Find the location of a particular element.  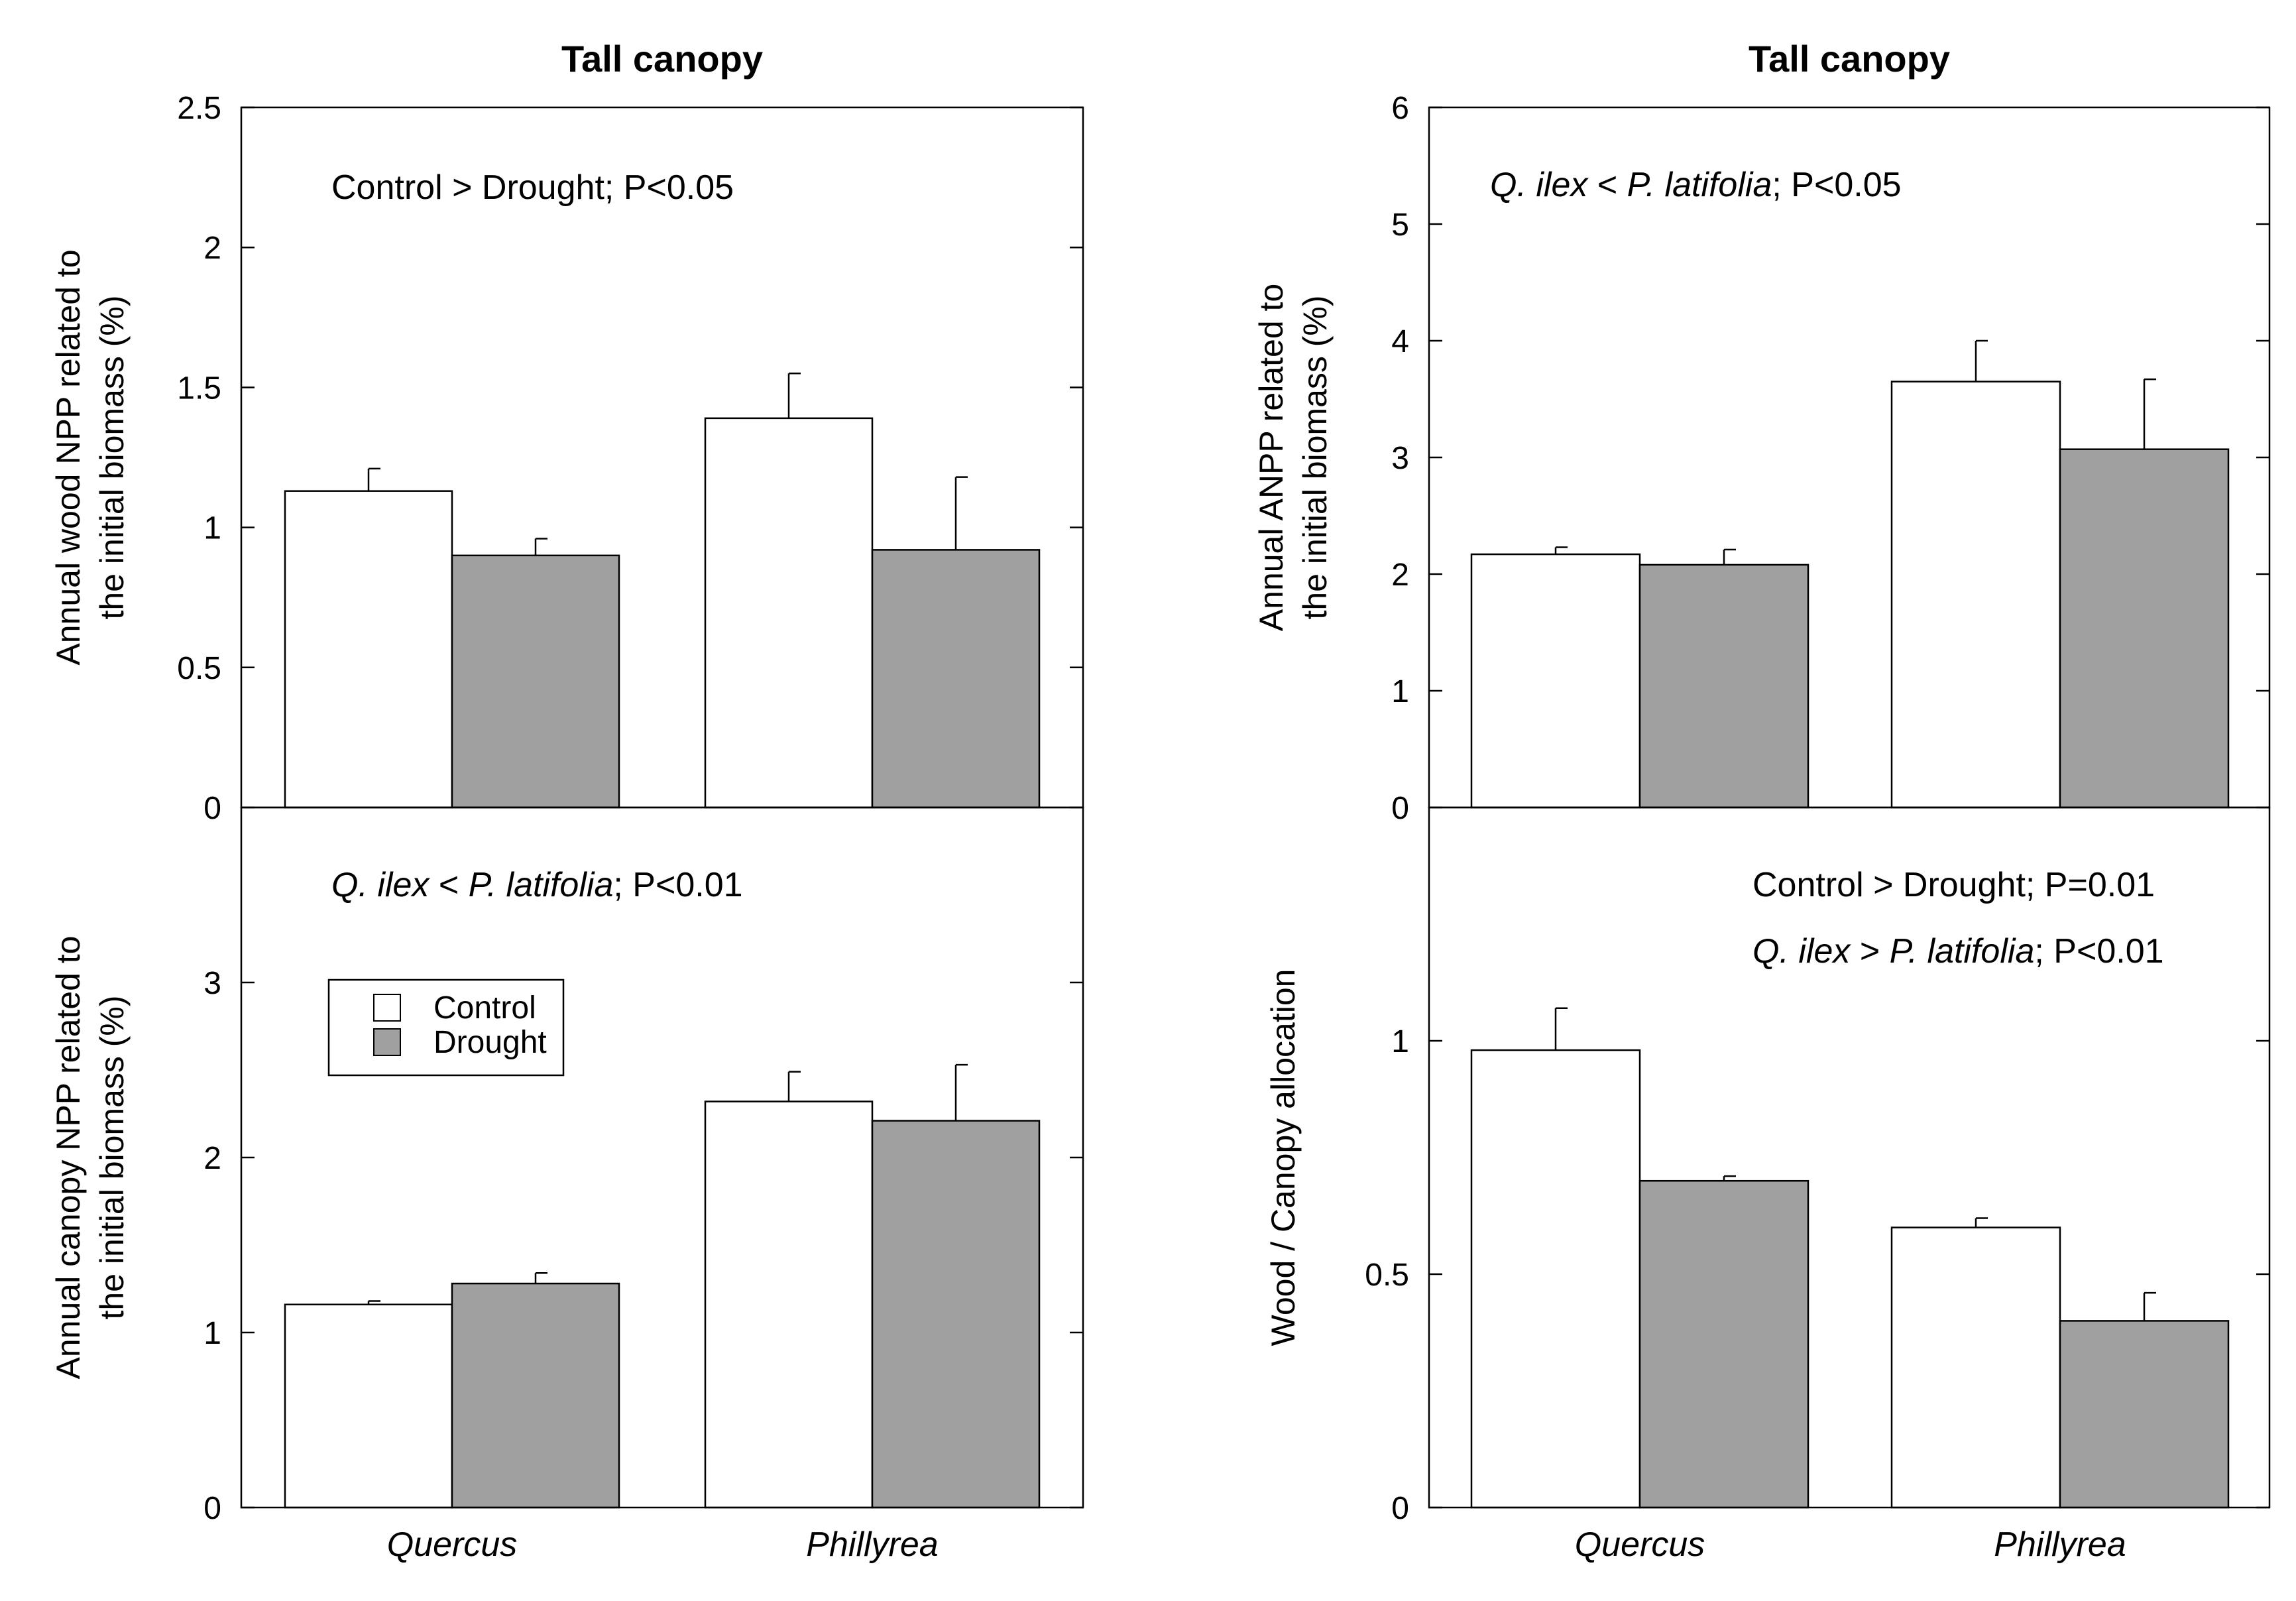

y-tick-label: 6 is located at coordinates (1400, 108).